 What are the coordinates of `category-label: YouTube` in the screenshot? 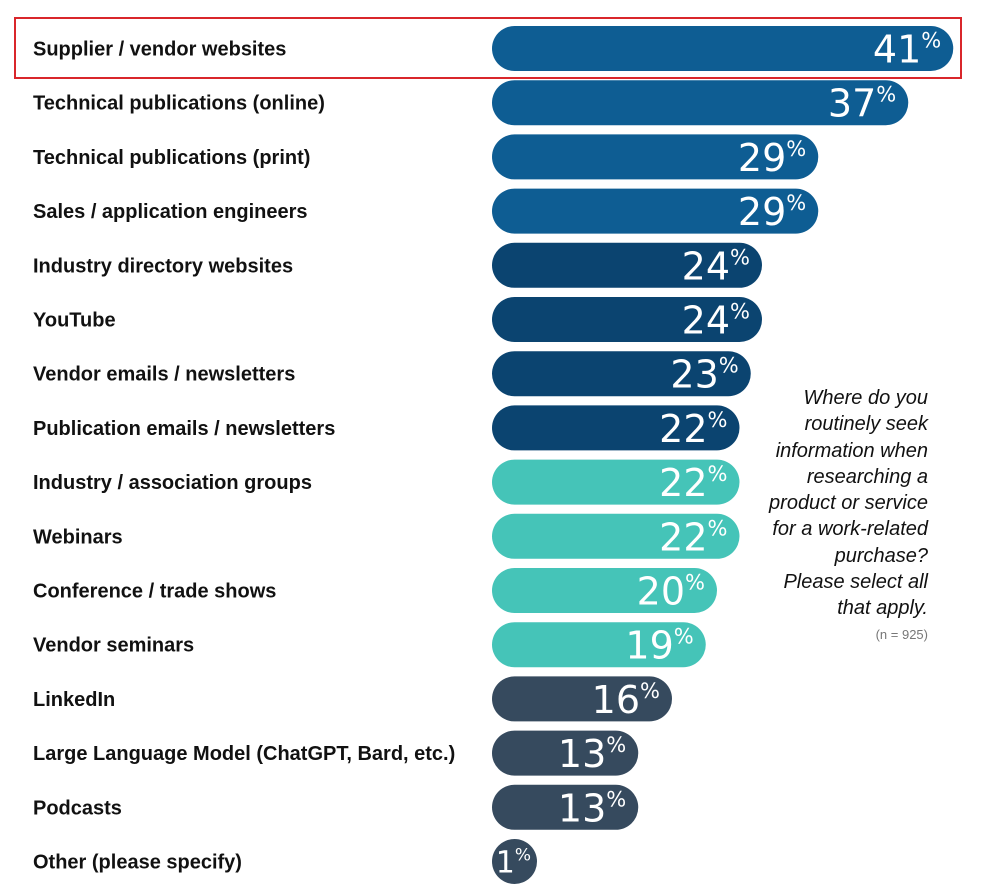 It's located at (74, 321).